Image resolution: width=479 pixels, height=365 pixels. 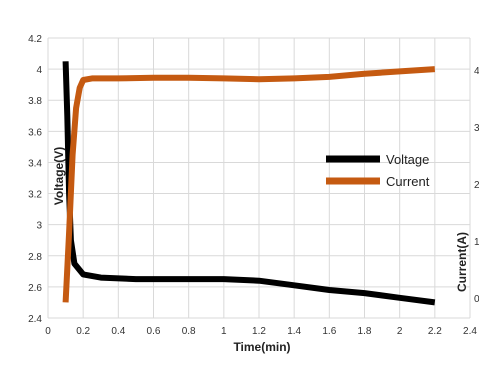 I want to click on legend-voltage-label: Voltage, so click(x=407, y=159).